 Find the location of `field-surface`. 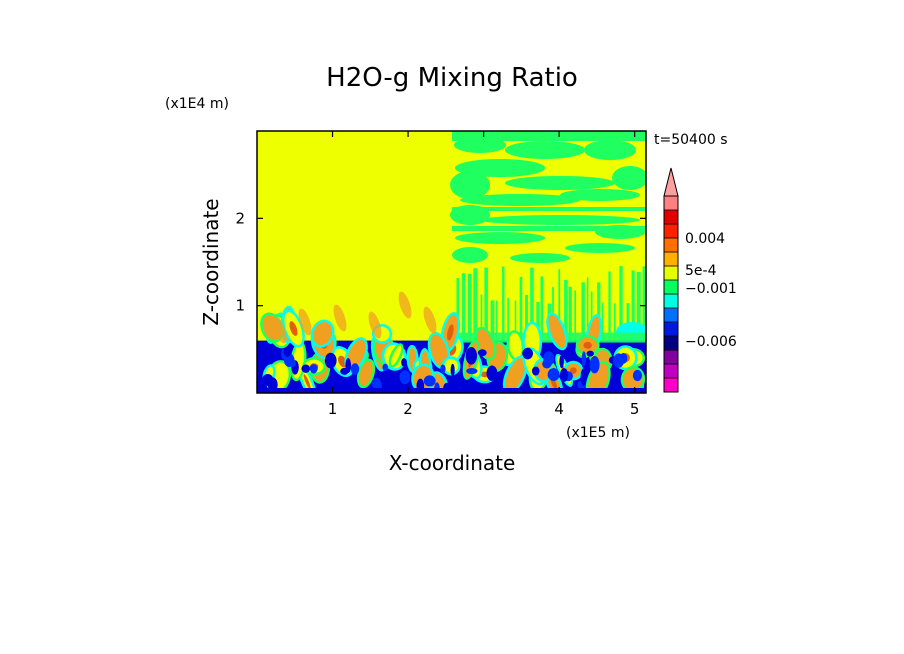

field-surface is located at coordinates (451, 390).